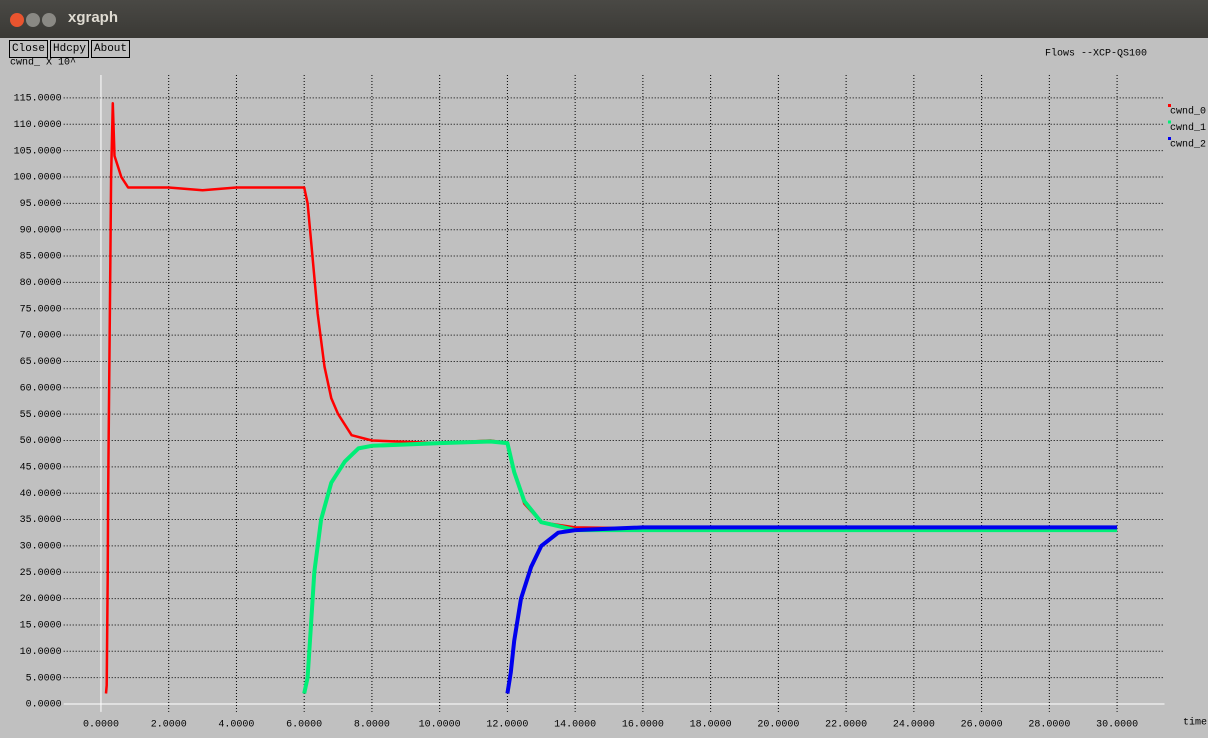 Image resolution: width=1208 pixels, height=738 pixels. What do you see at coordinates (507, 725) in the screenshot?
I see `x-tick-label: 12.0000` at bounding box center [507, 725].